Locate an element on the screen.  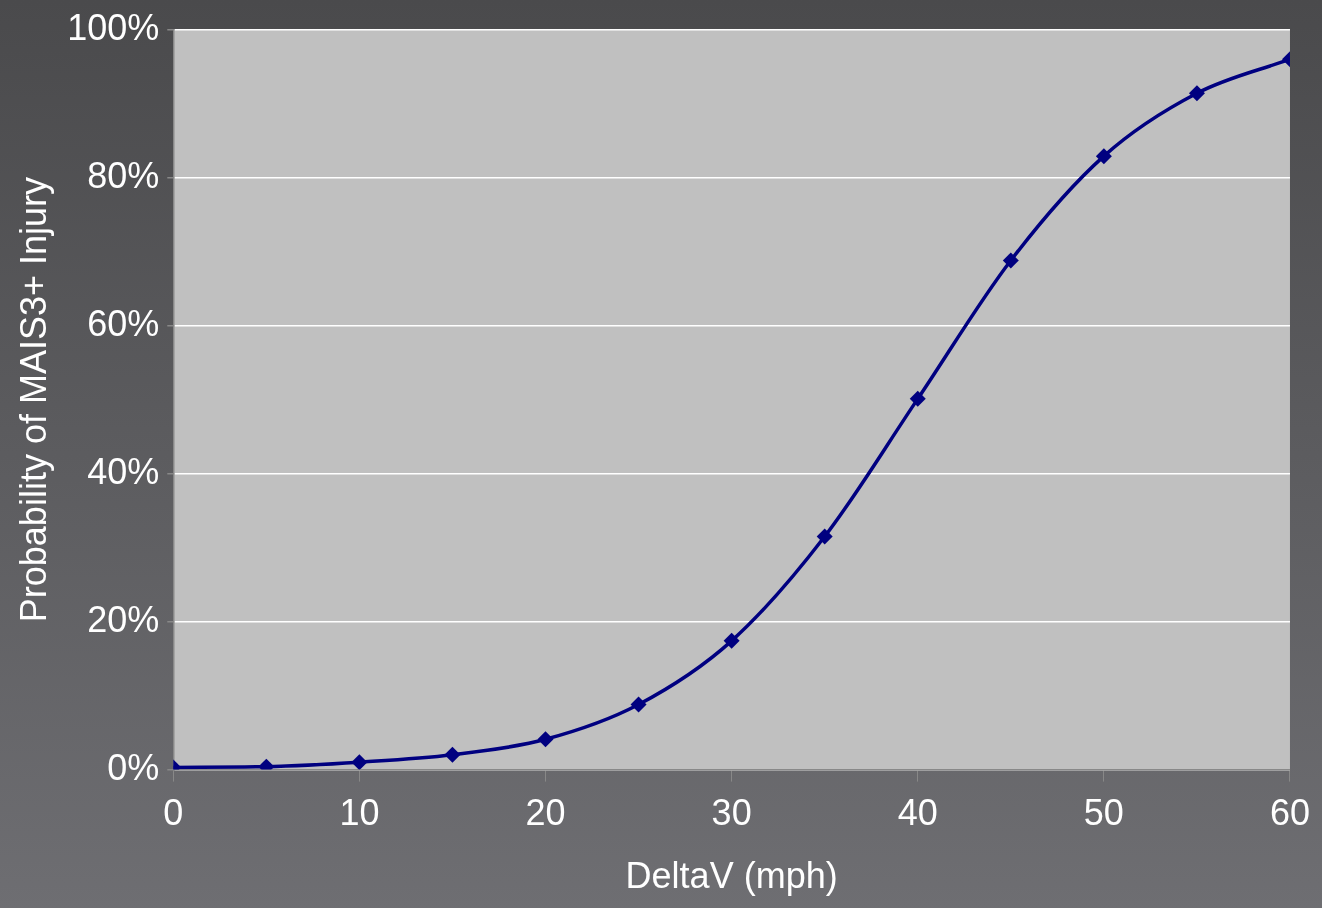
y-tick-label: 60% is located at coordinates (123, 323).